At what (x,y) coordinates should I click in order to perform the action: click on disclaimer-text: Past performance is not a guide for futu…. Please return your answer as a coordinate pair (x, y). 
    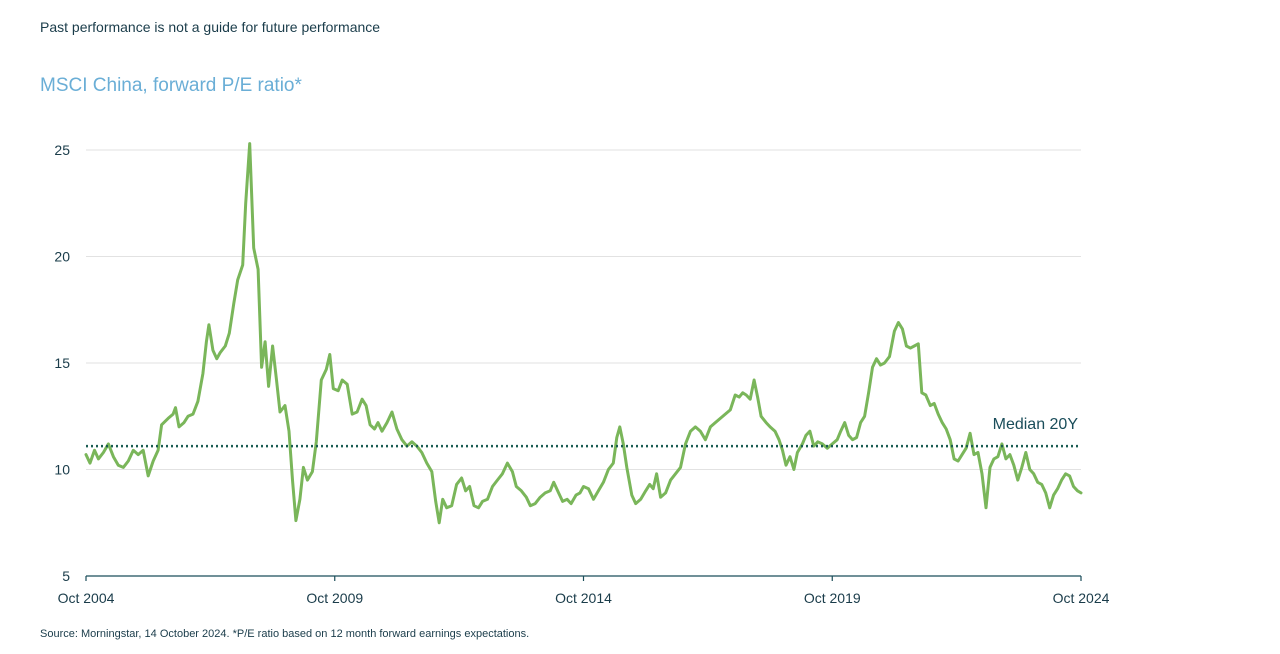
    Looking at the image, I should click on (210, 27).